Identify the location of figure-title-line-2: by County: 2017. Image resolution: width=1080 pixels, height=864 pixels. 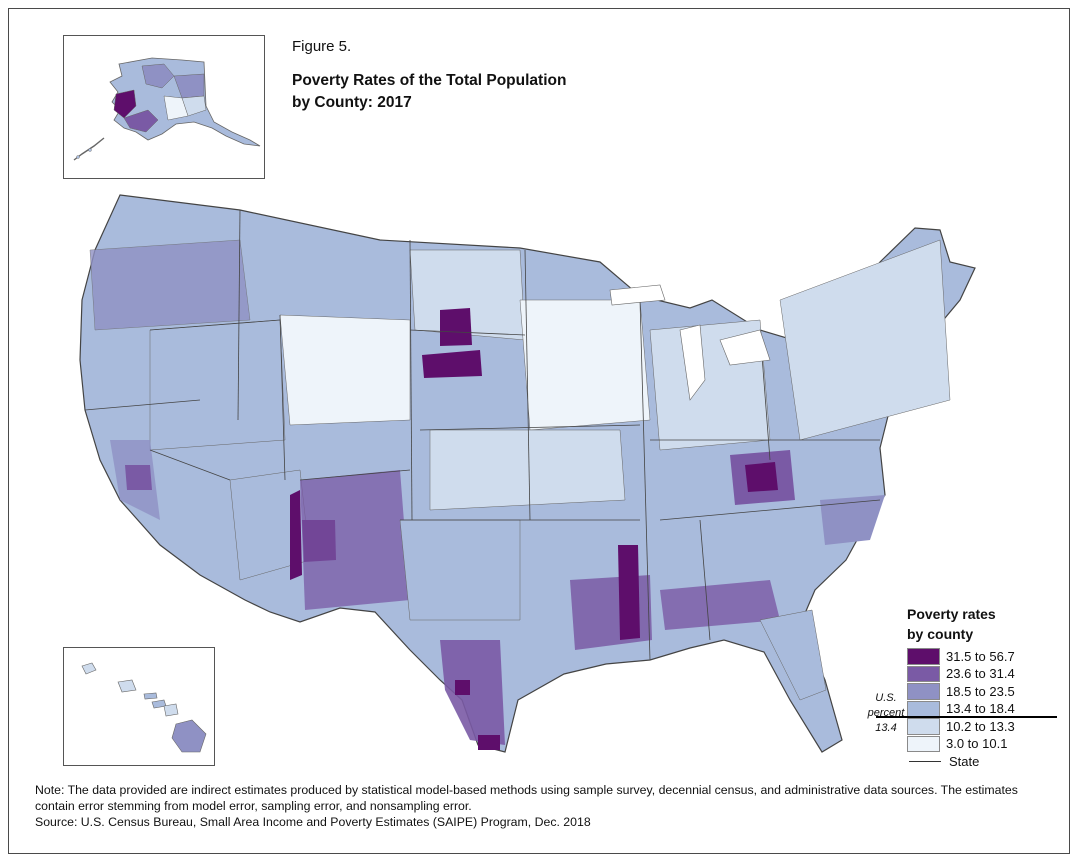
(352, 102).